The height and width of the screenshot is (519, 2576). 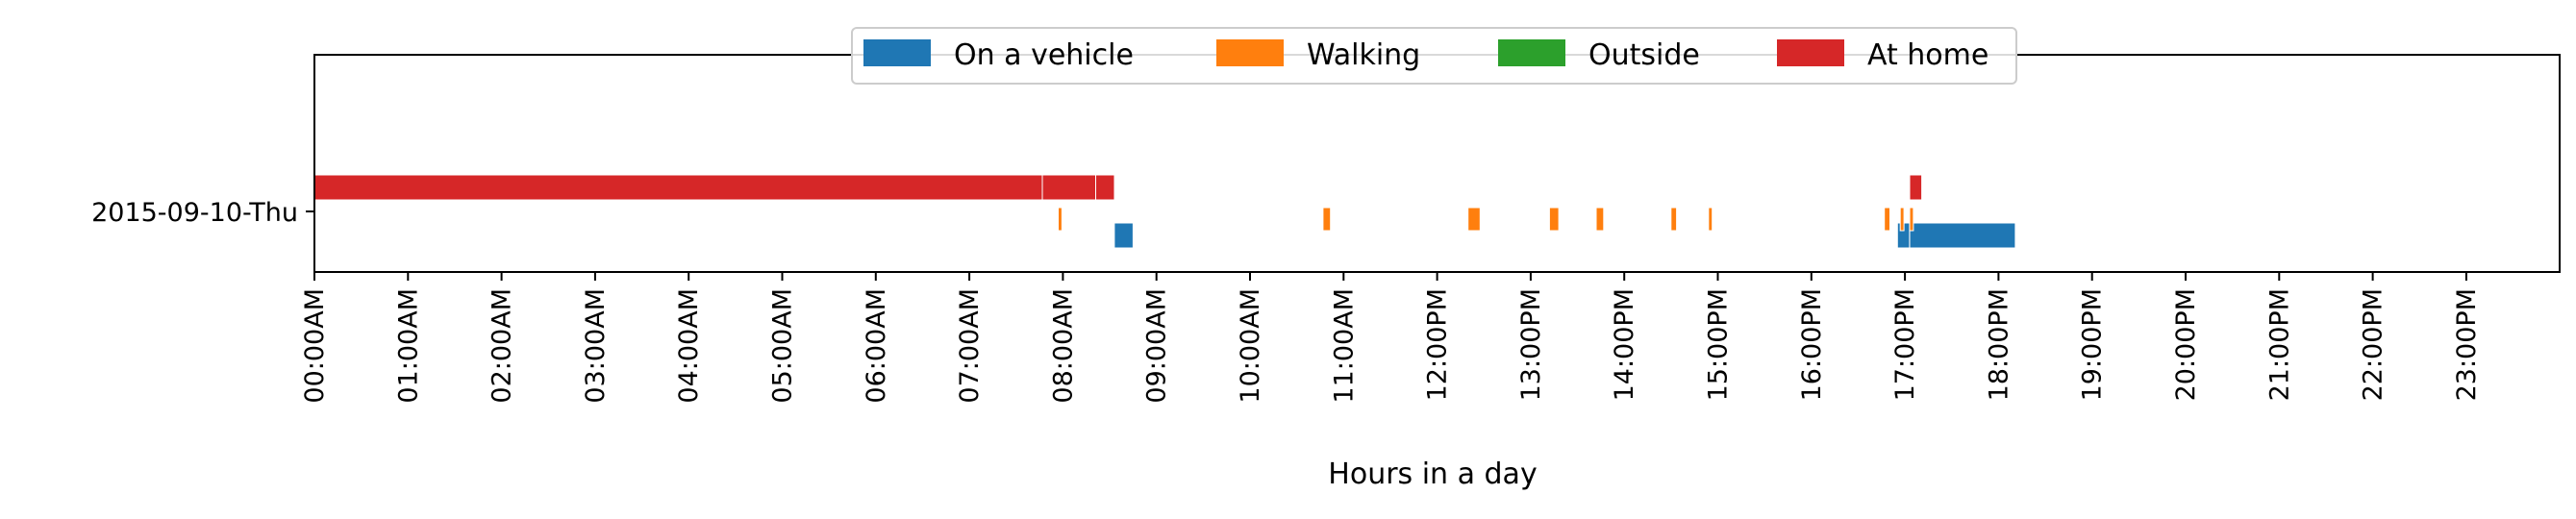 What do you see at coordinates (408, 346) in the screenshot?
I see `x-tick-label: 01:00AM` at bounding box center [408, 346].